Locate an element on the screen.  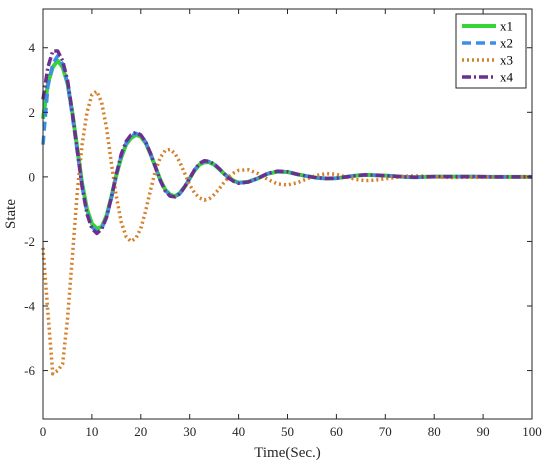
x-tick-label: 20 is located at coordinates (140, 431).